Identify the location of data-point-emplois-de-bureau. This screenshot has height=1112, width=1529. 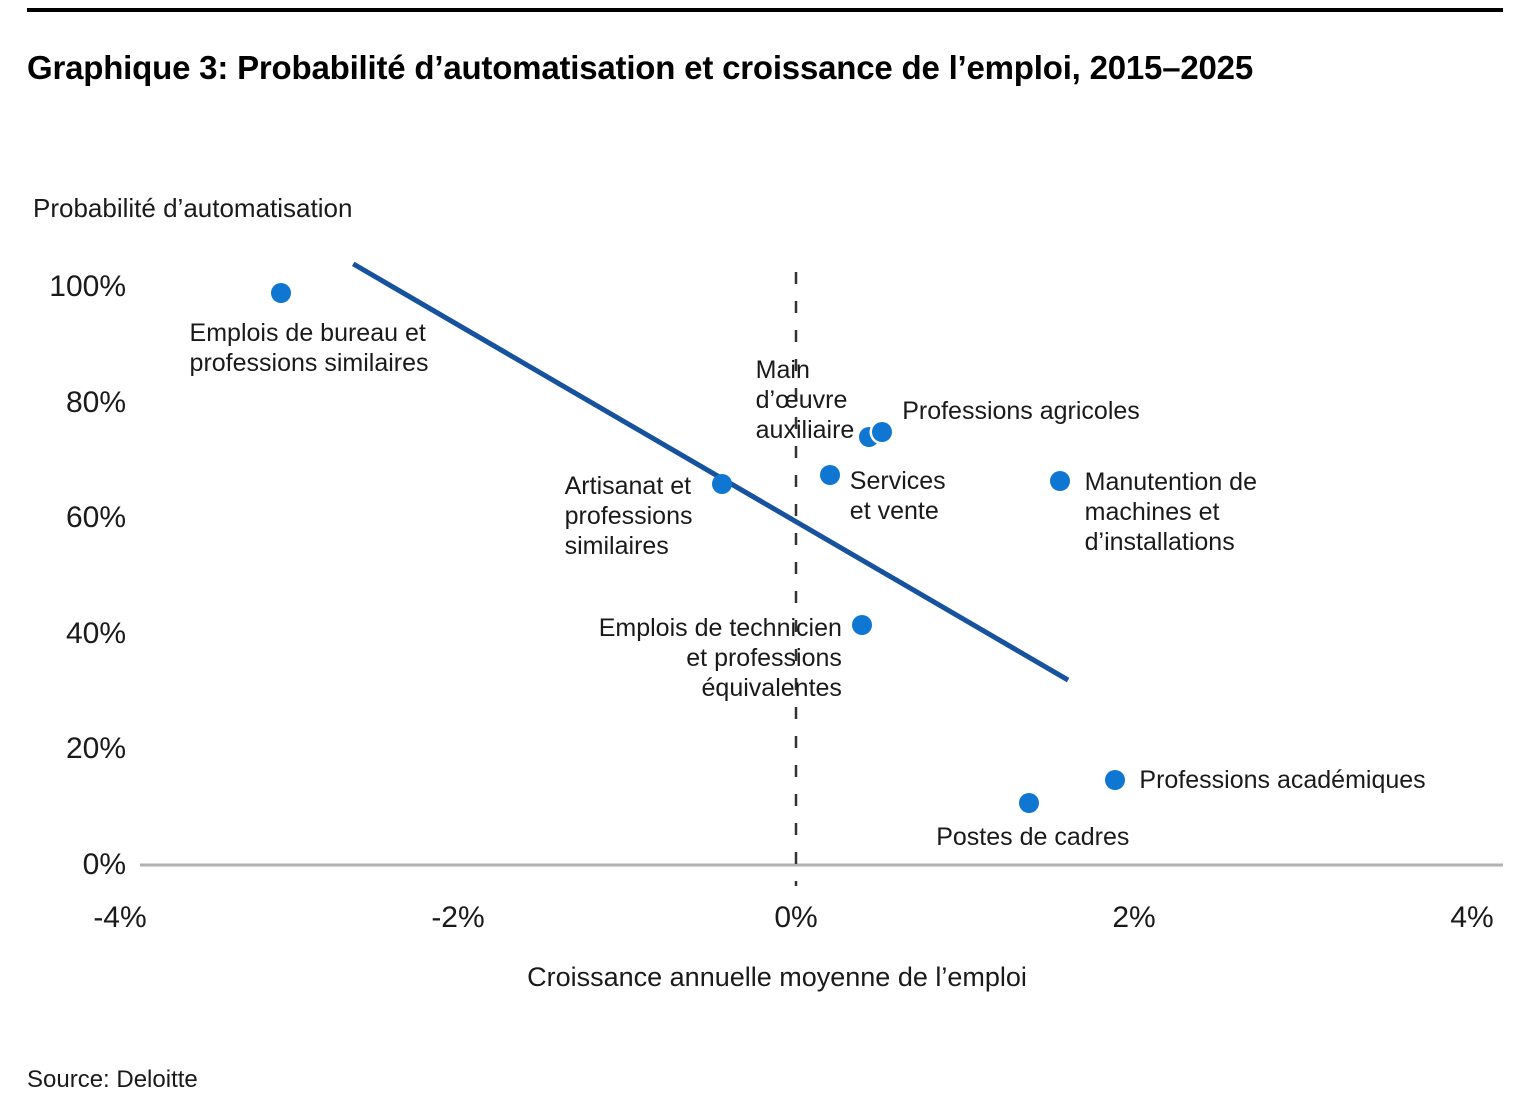
(280, 292).